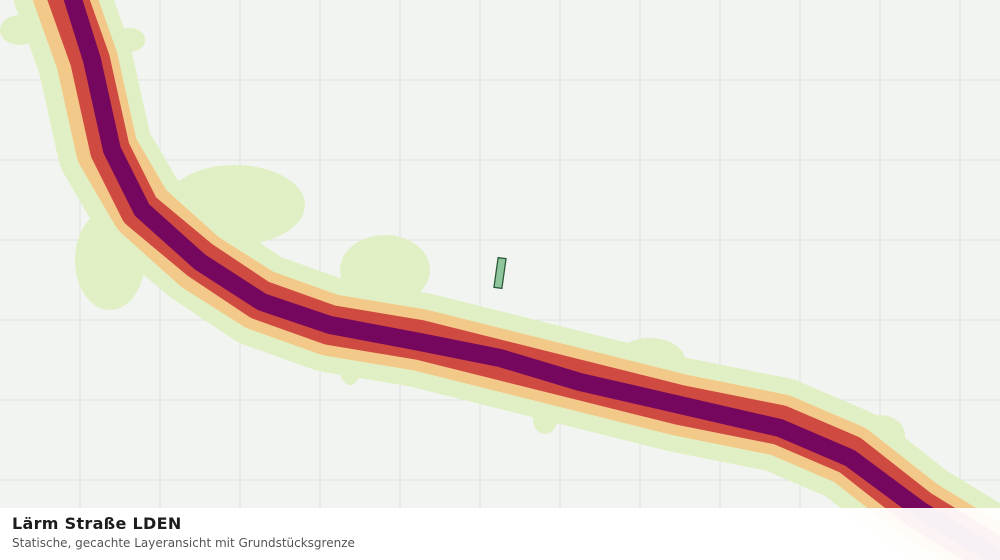 The image size is (1000, 560). Describe the element at coordinates (500, 273) in the screenshot. I see `parcel-boundary` at that location.